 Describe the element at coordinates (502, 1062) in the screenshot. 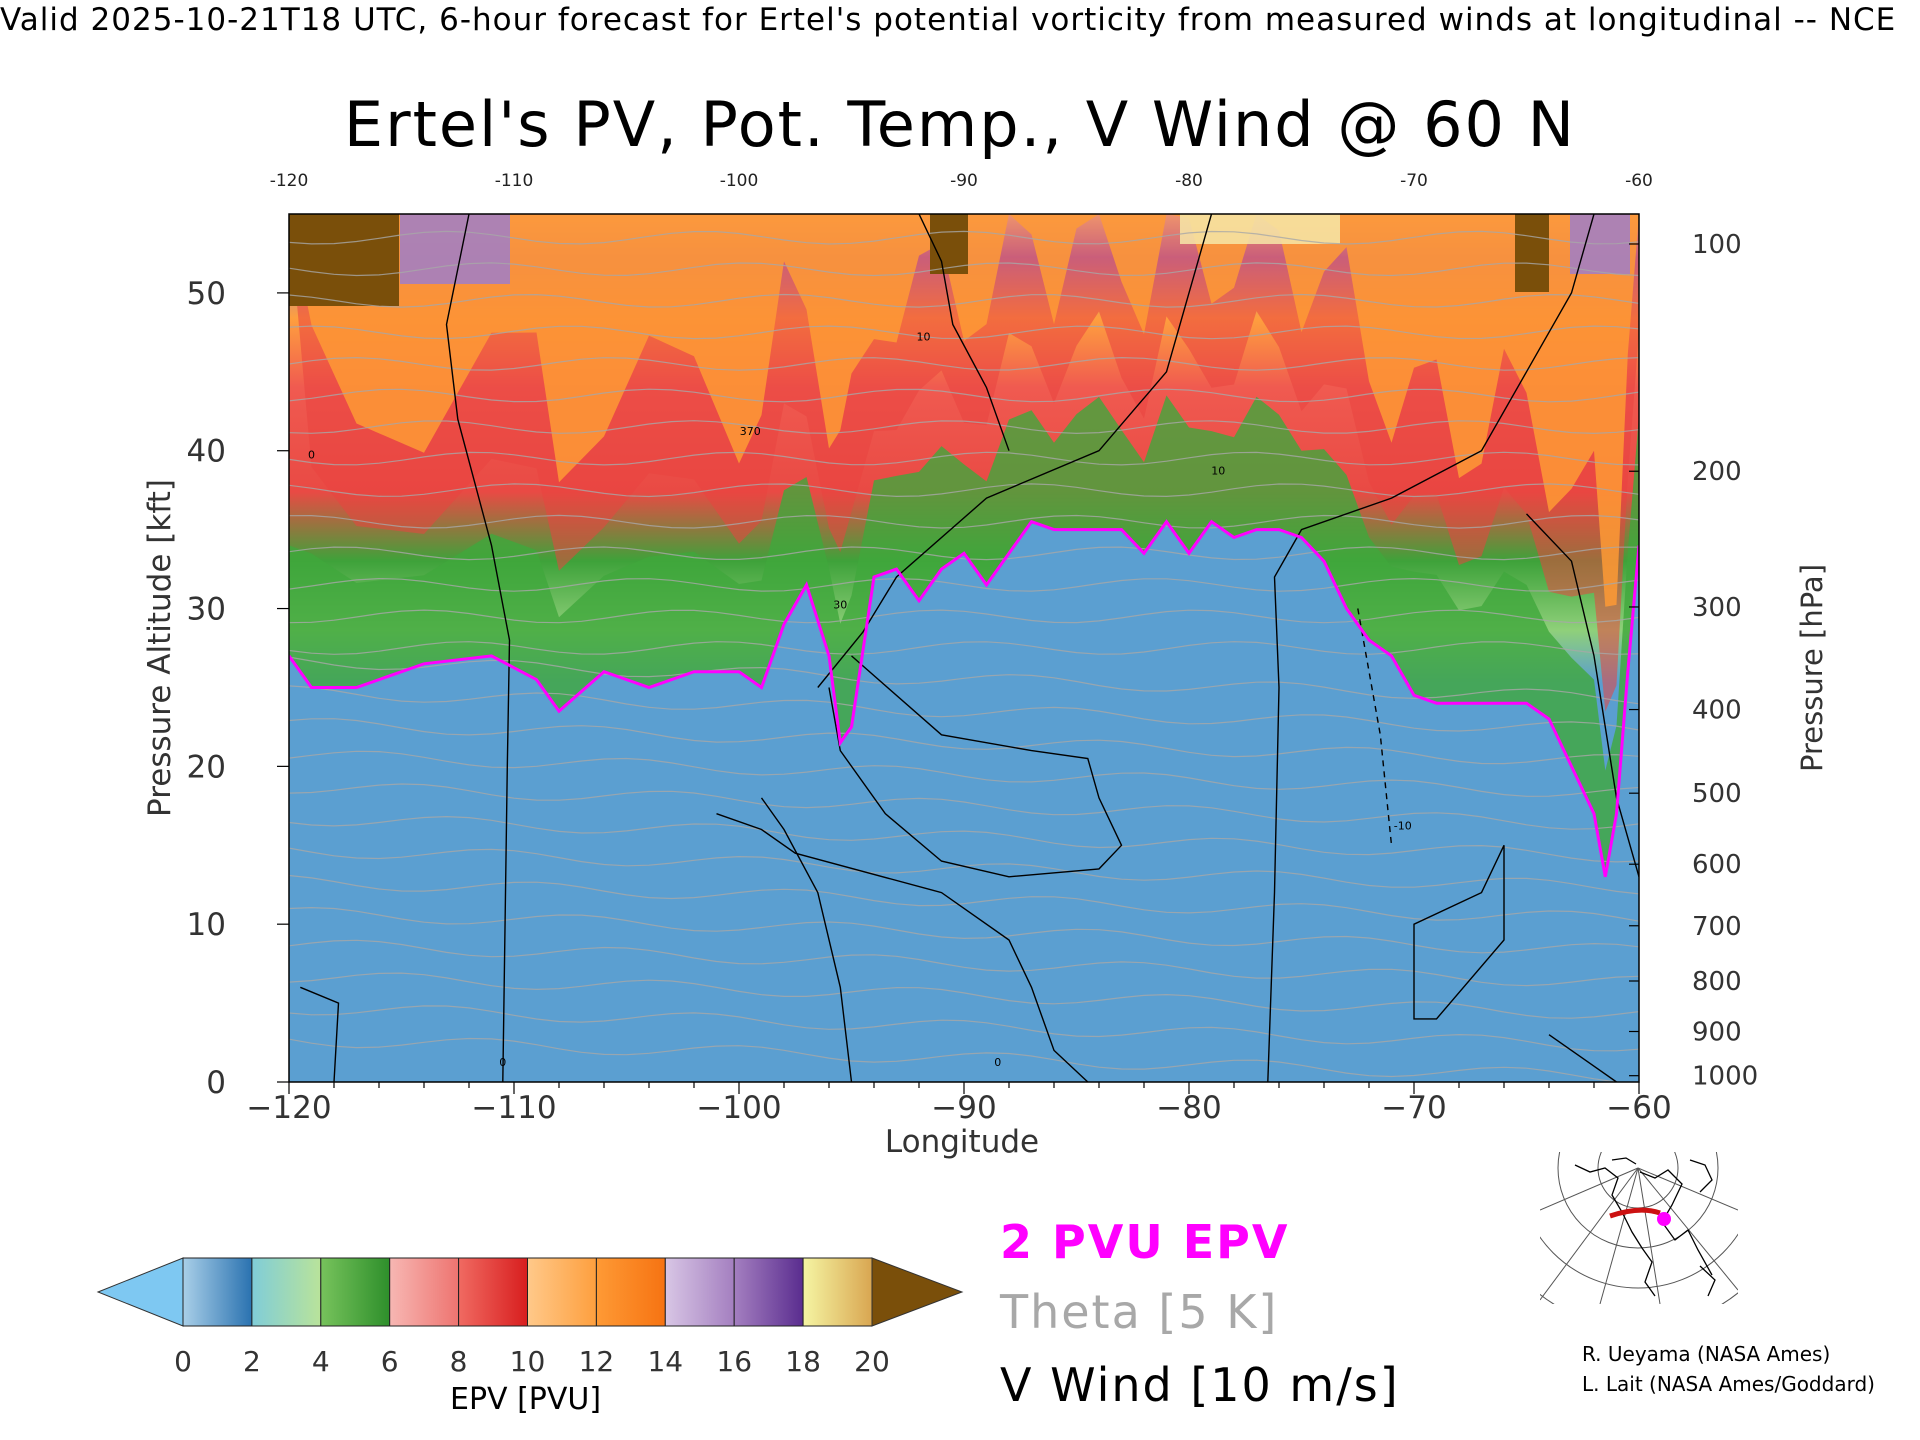

I see `contour-label-1: 0` at that location.